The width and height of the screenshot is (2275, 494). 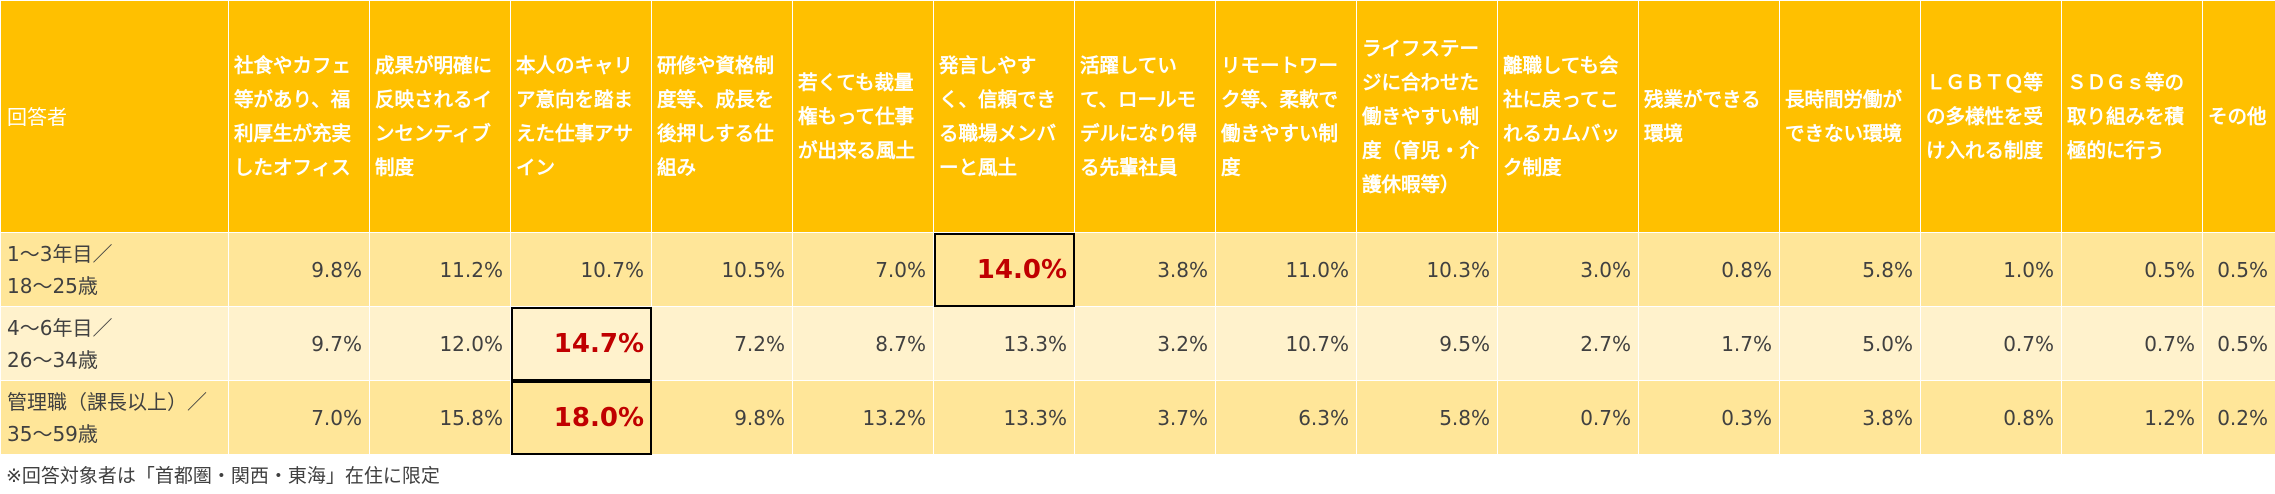 I want to click on respondent-header: 回答者, so click(x=114, y=116).